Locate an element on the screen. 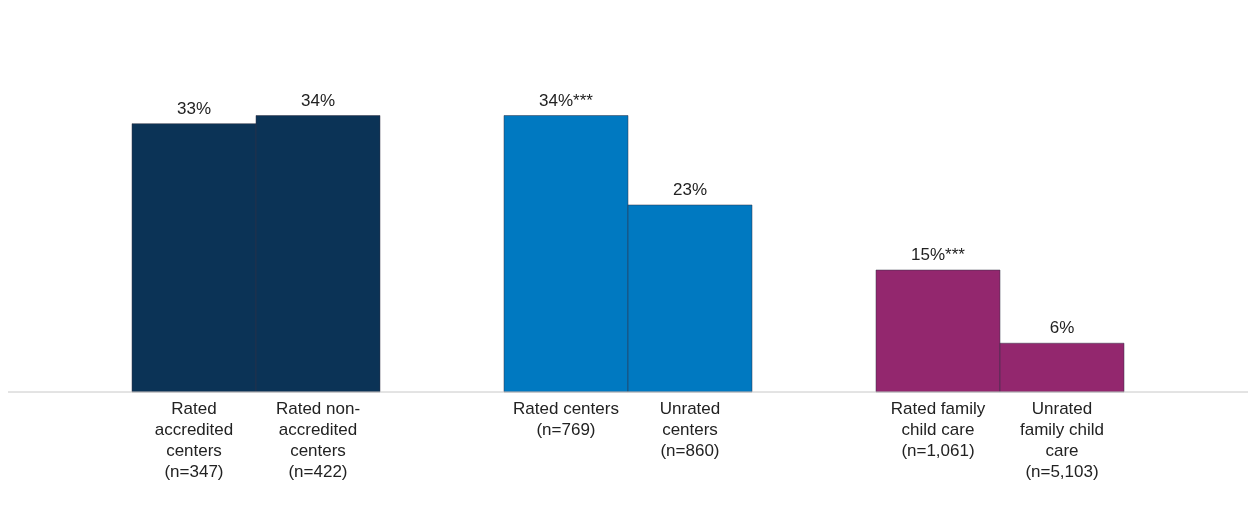 The image size is (1257, 508). x-tick-label: Rated centers (n=769) is located at coordinates (566, 419).